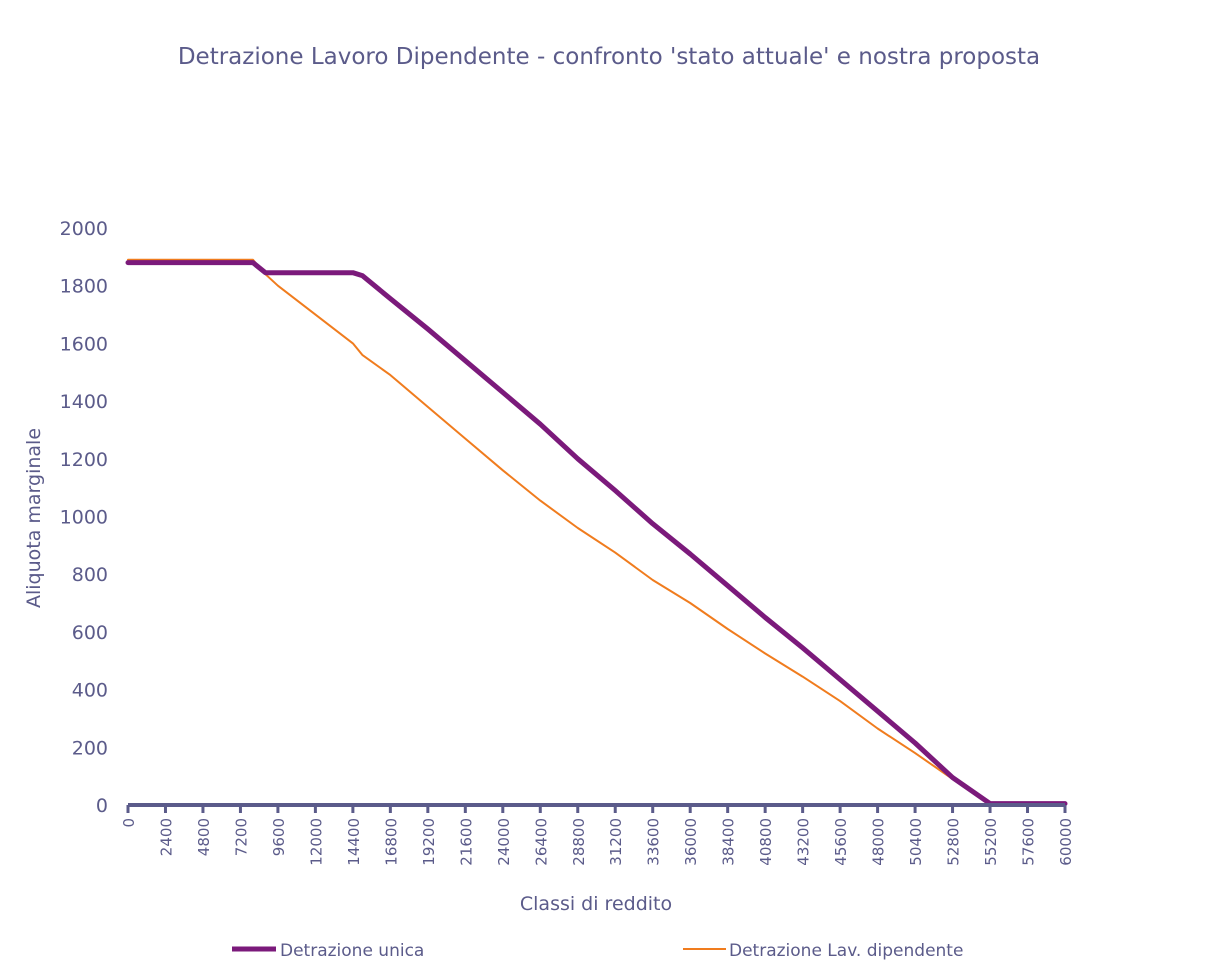  Describe the element at coordinates (316, 842) in the screenshot. I see `x-tick-label: 12000` at that location.